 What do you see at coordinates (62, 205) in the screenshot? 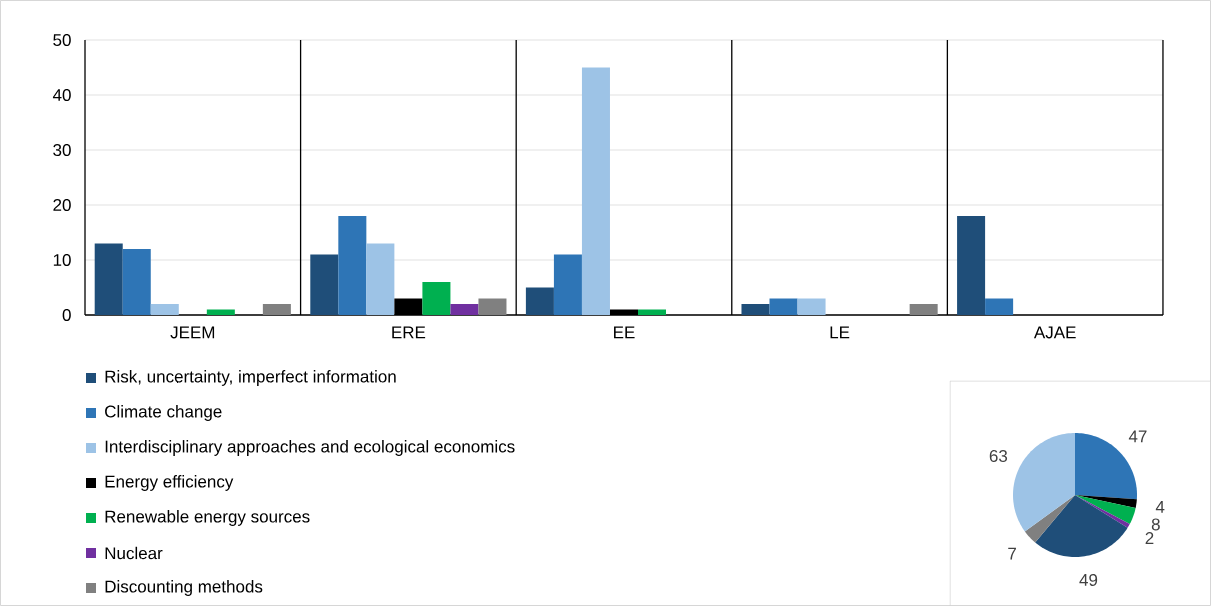
I see `y-tick-label: 20` at bounding box center [62, 205].